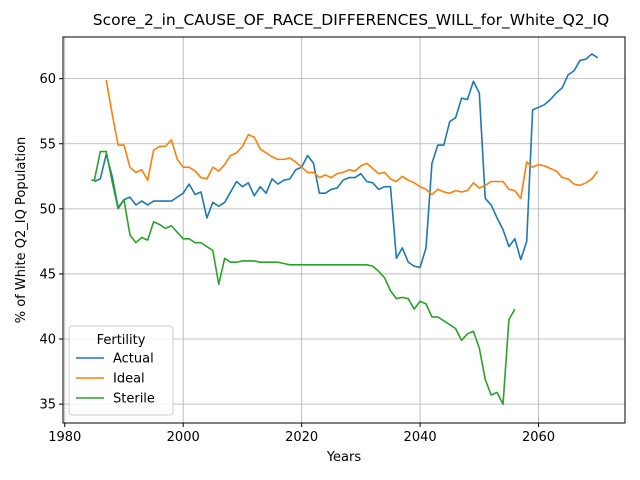 This screenshot has width=640, height=480. I want to click on legend: Fertility Actual Ideal Sterile, so click(121, 370).